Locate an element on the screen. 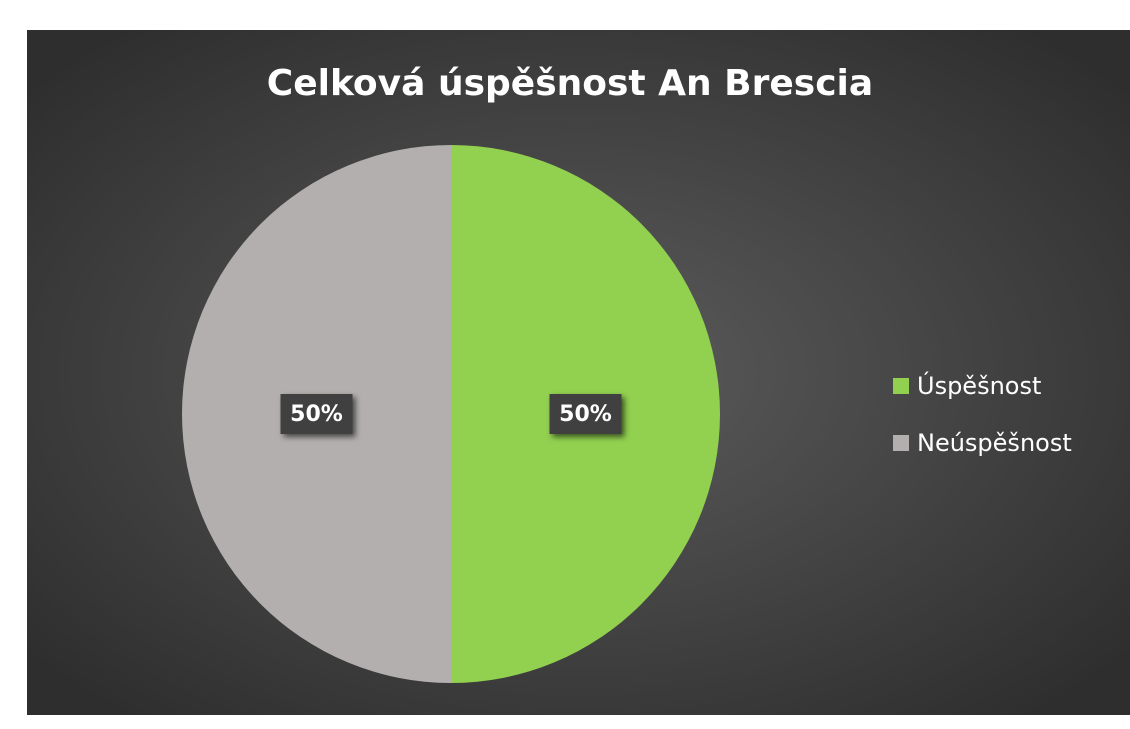 The image size is (1130, 729). legend-label: Úspěšnost is located at coordinates (979, 385).